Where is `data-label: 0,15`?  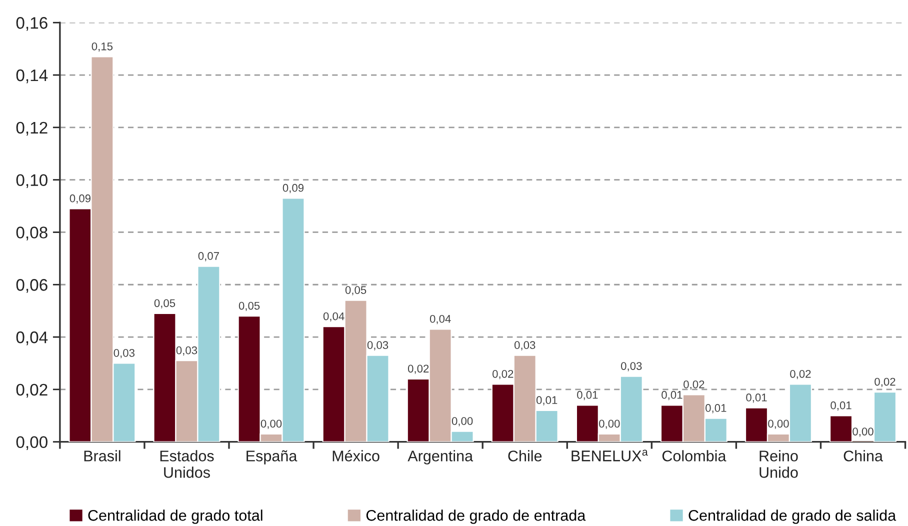
data-label: 0,15 is located at coordinates (102, 47).